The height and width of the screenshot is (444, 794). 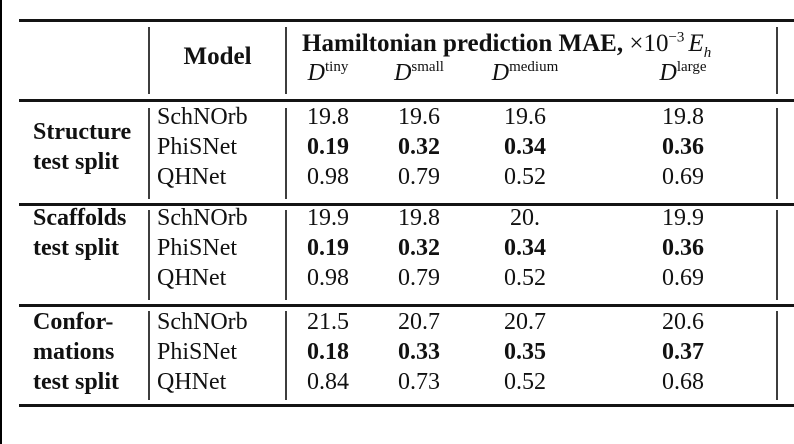 What do you see at coordinates (286, 255) in the screenshot?
I see `vsep-model-s2` at bounding box center [286, 255].